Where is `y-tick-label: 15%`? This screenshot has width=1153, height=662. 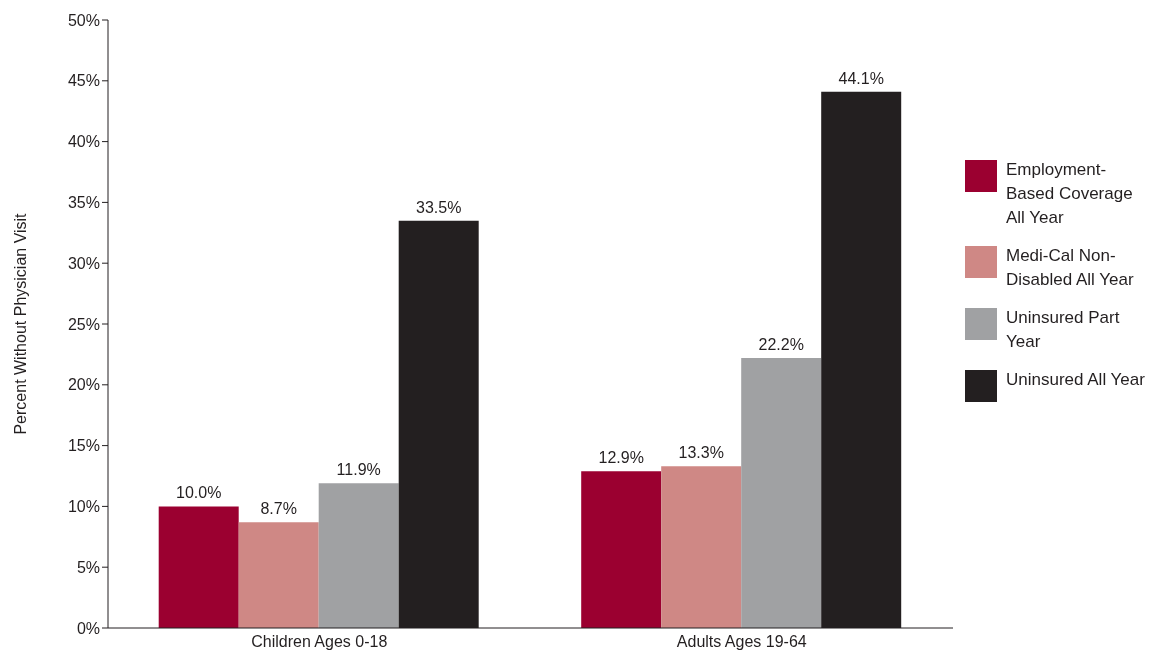
y-tick-label: 15% is located at coordinates (83, 446).